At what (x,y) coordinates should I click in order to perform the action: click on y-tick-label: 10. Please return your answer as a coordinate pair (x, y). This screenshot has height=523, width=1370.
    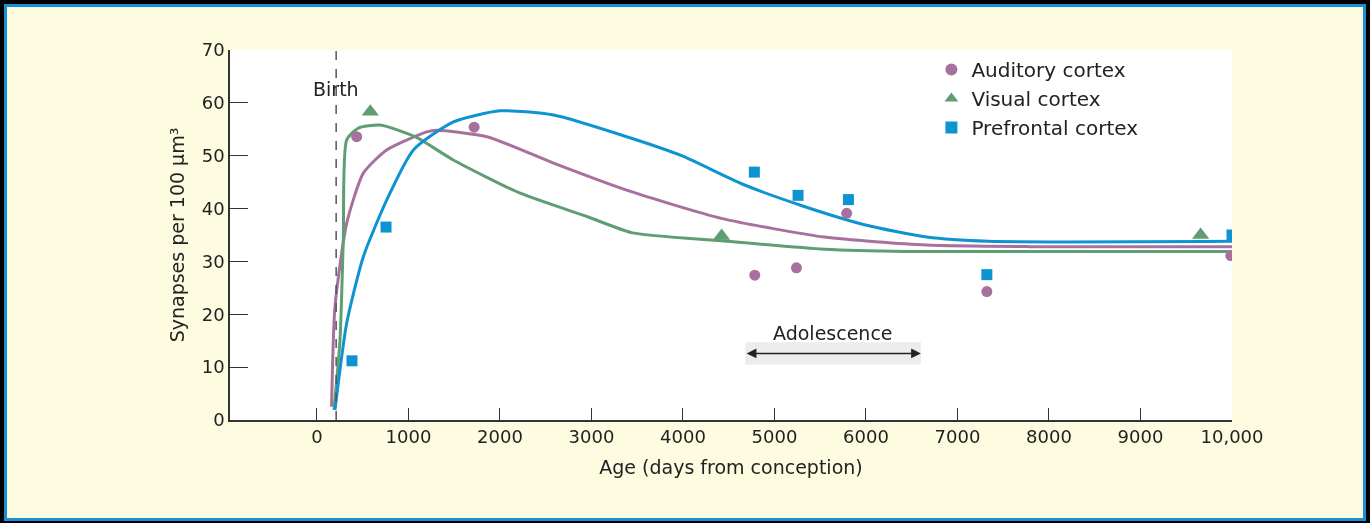
    Looking at the image, I should click on (213, 367).